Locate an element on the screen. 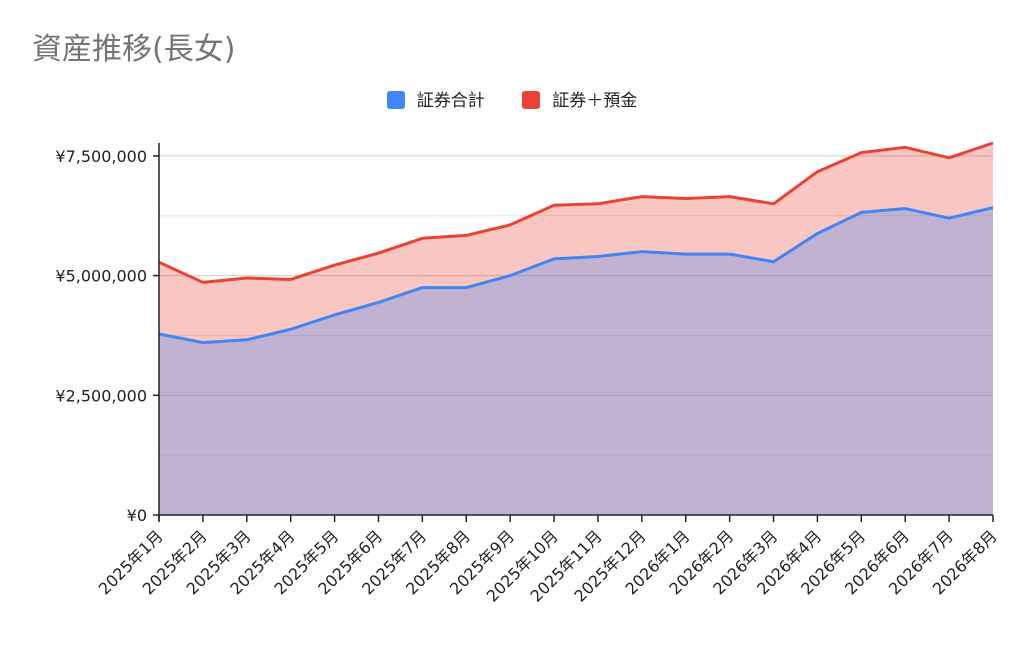 The height and width of the screenshot is (656, 1024). legend-swatch-securities is located at coordinates (395, 100).